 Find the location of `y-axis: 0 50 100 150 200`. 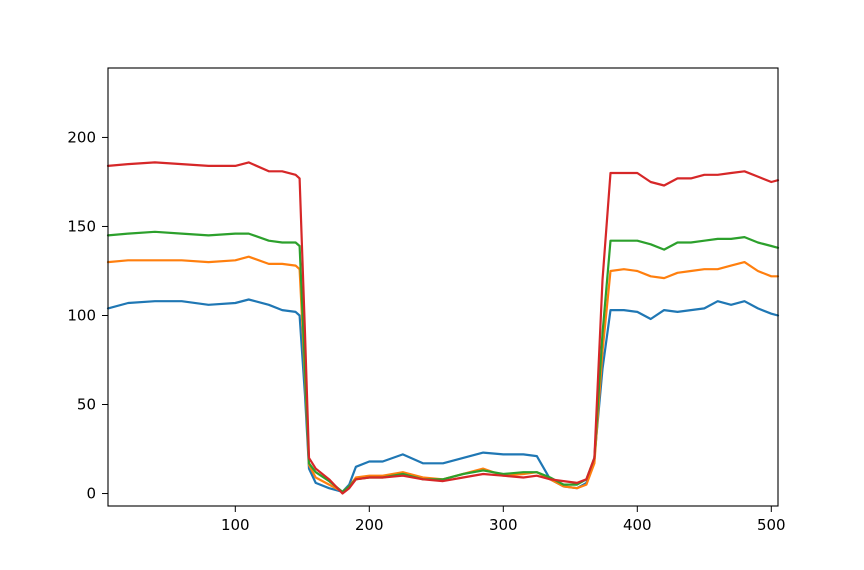

y-axis: 0 50 100 150 200 is located at coordinates (87, 315).